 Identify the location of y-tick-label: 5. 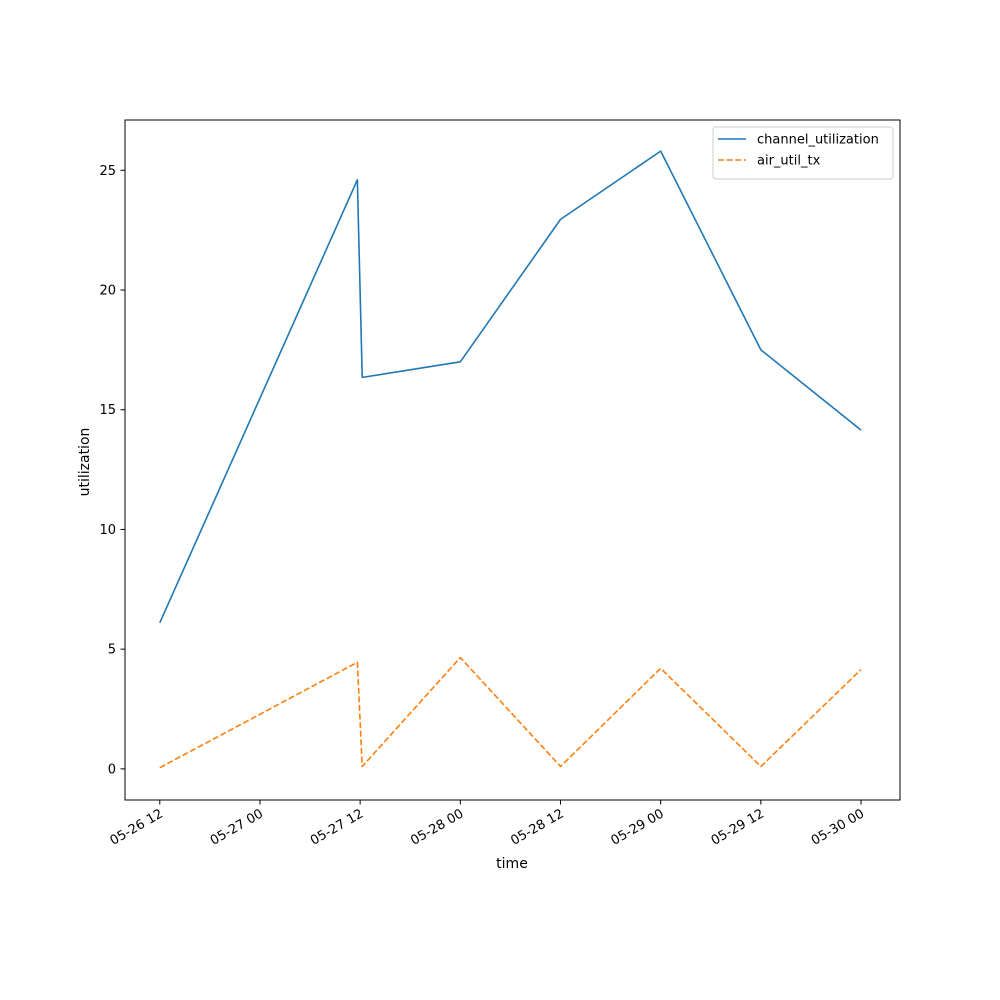
(112, 650).